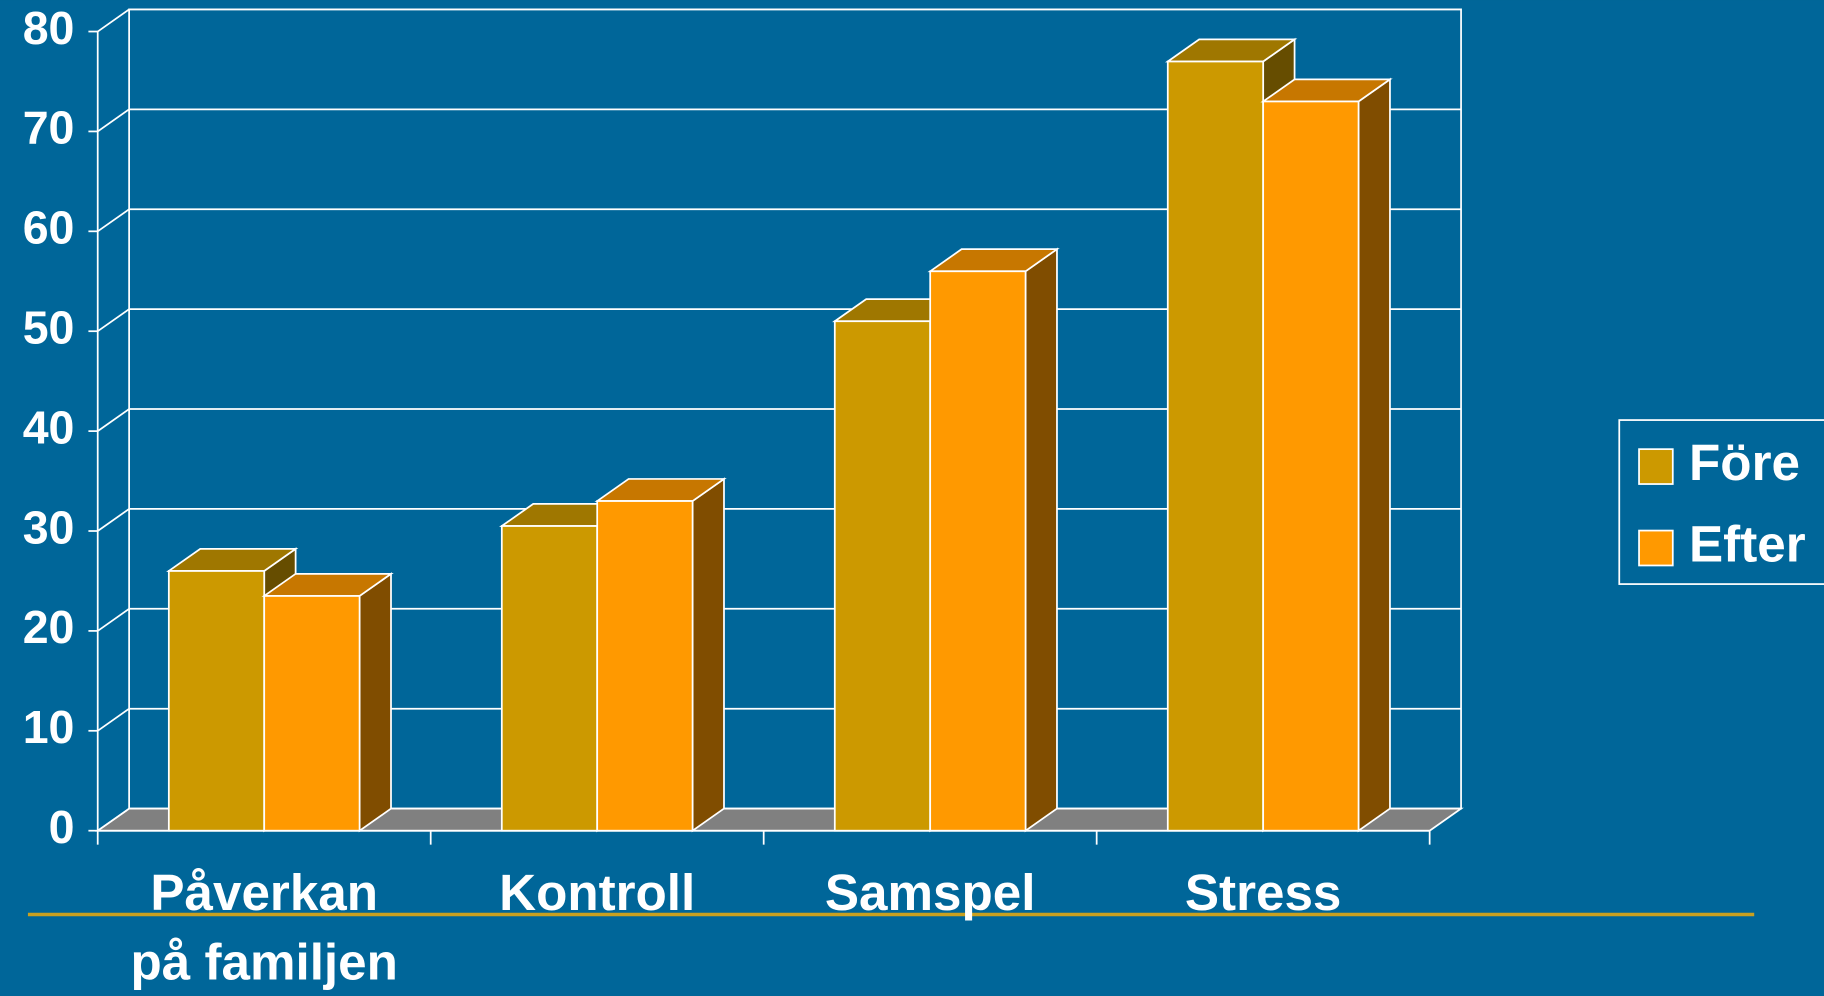  What do you see at coordinates (49, 527) in the screenshot?
I see `y-tick-label: 30` at bounding box center [49, 527].